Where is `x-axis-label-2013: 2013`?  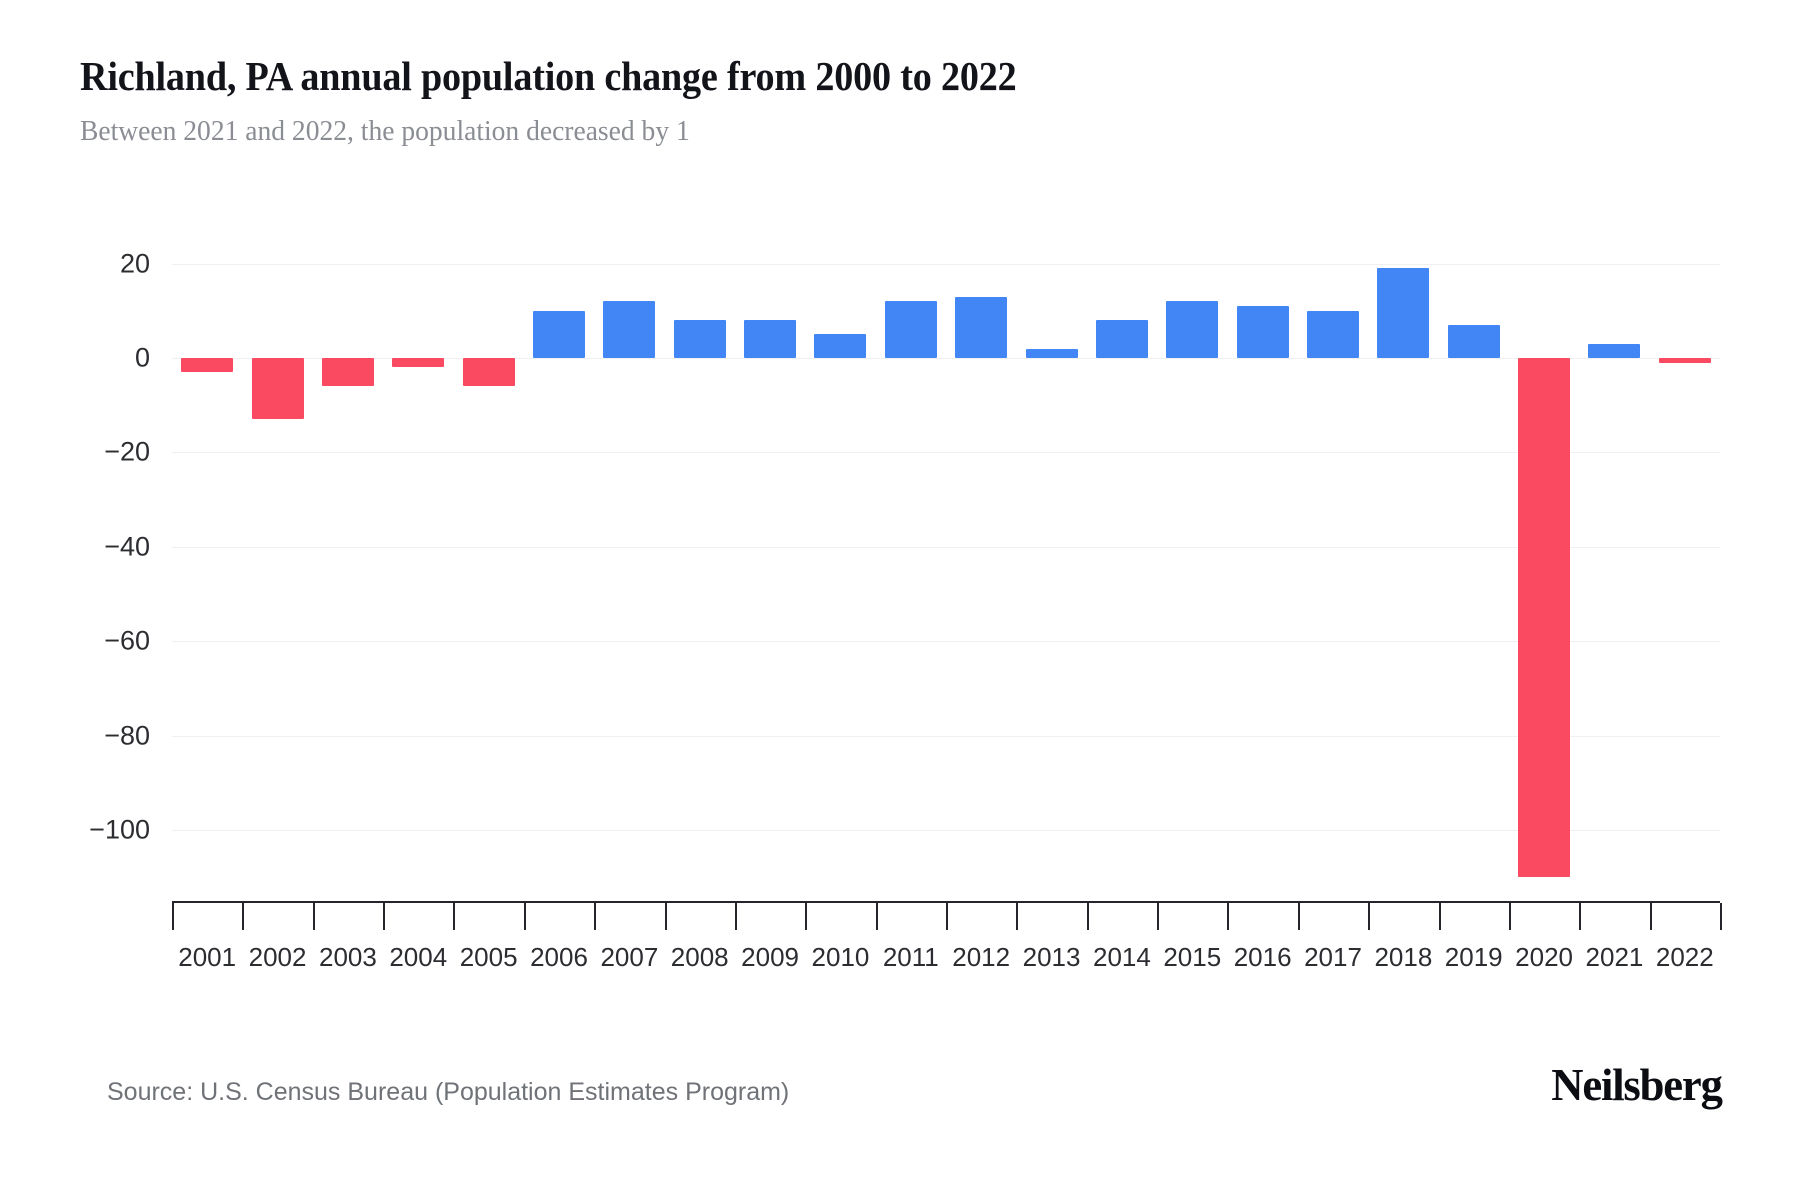
x-axis-label-2013: 2013 is located at coordinates (1051, 957).